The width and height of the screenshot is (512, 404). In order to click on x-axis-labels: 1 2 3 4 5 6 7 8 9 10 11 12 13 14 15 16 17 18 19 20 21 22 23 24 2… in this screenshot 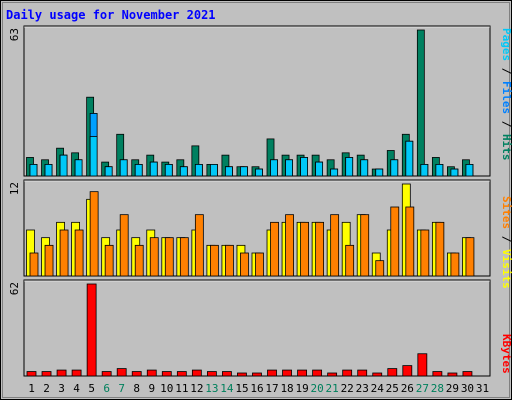, I will do `click(258, 388)`.